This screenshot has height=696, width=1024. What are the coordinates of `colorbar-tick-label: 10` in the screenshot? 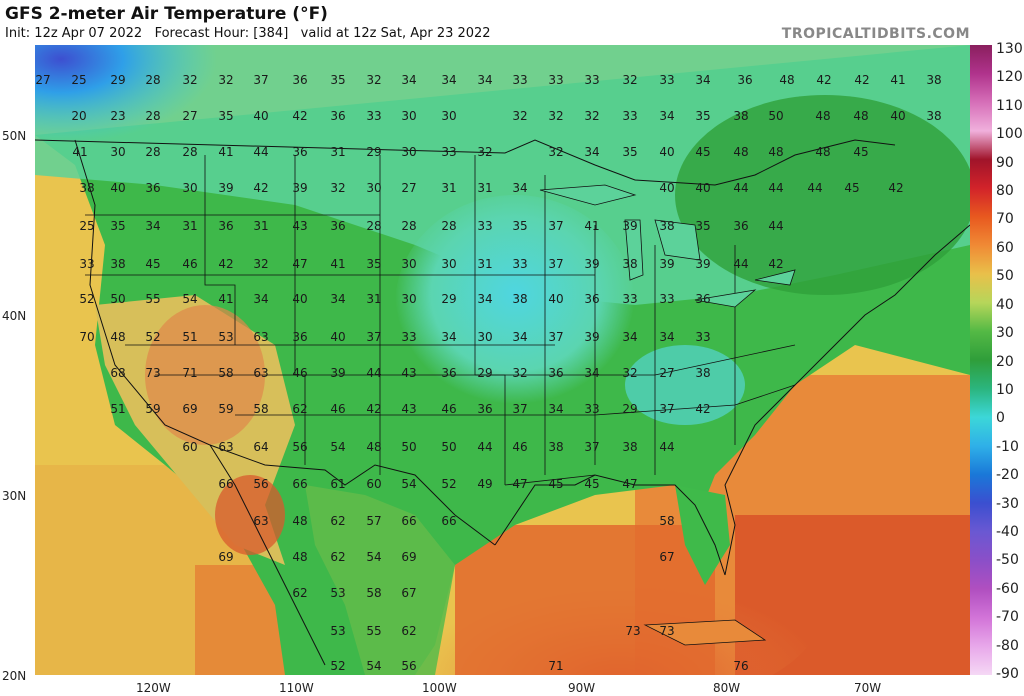 It's located at (1005, 389).